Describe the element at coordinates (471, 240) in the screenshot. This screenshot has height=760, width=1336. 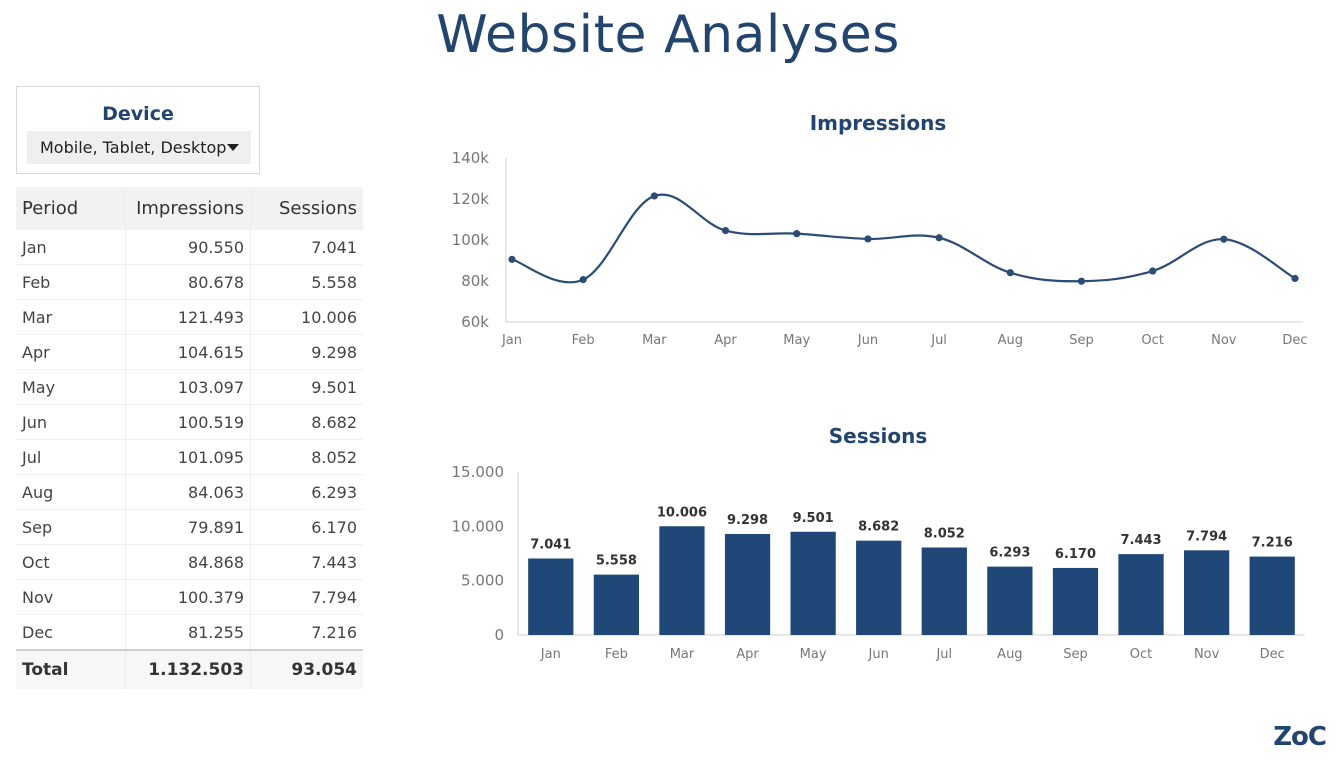
I see `y-tick-label: 100k` at that location.